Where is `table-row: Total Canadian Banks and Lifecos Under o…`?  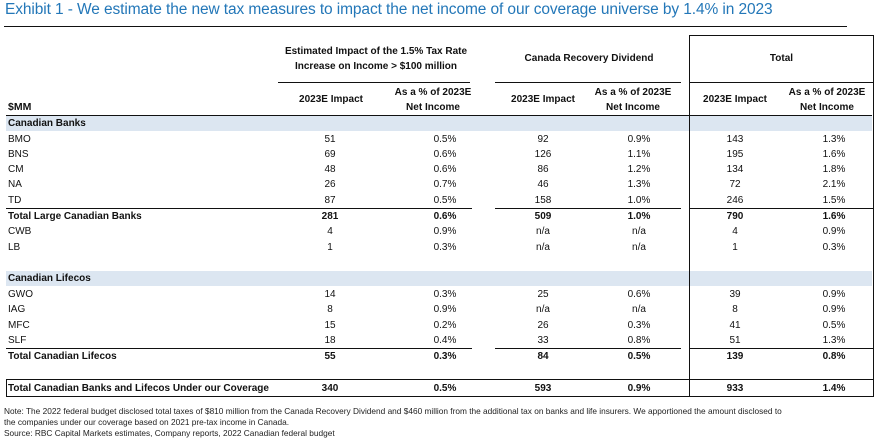 table-row: Total Canadian Banks and Lifecos Under o… is located at coordinates (439, 388).